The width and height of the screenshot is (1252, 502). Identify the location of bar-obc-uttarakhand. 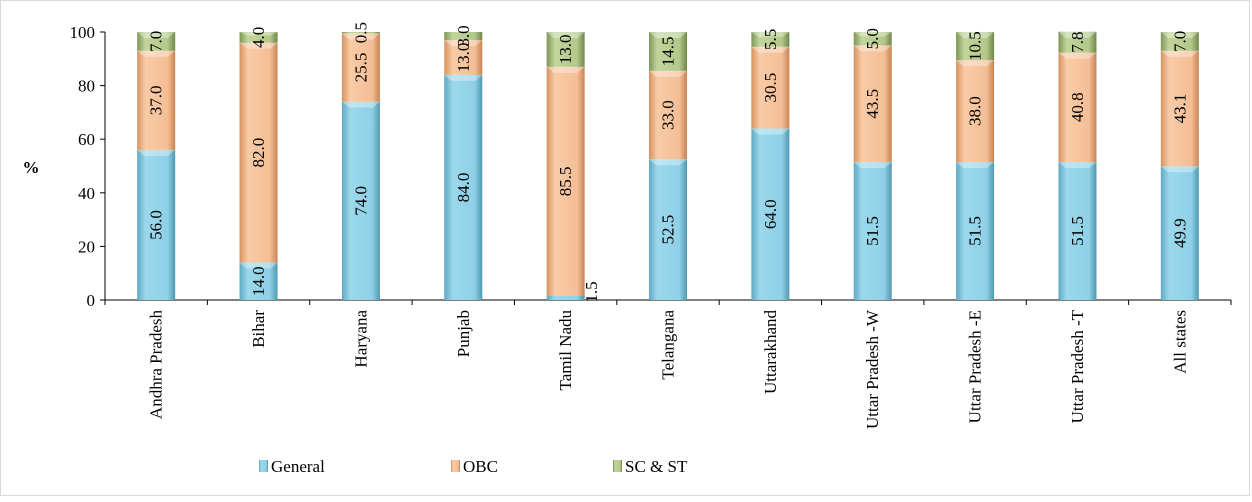
(770, 87).